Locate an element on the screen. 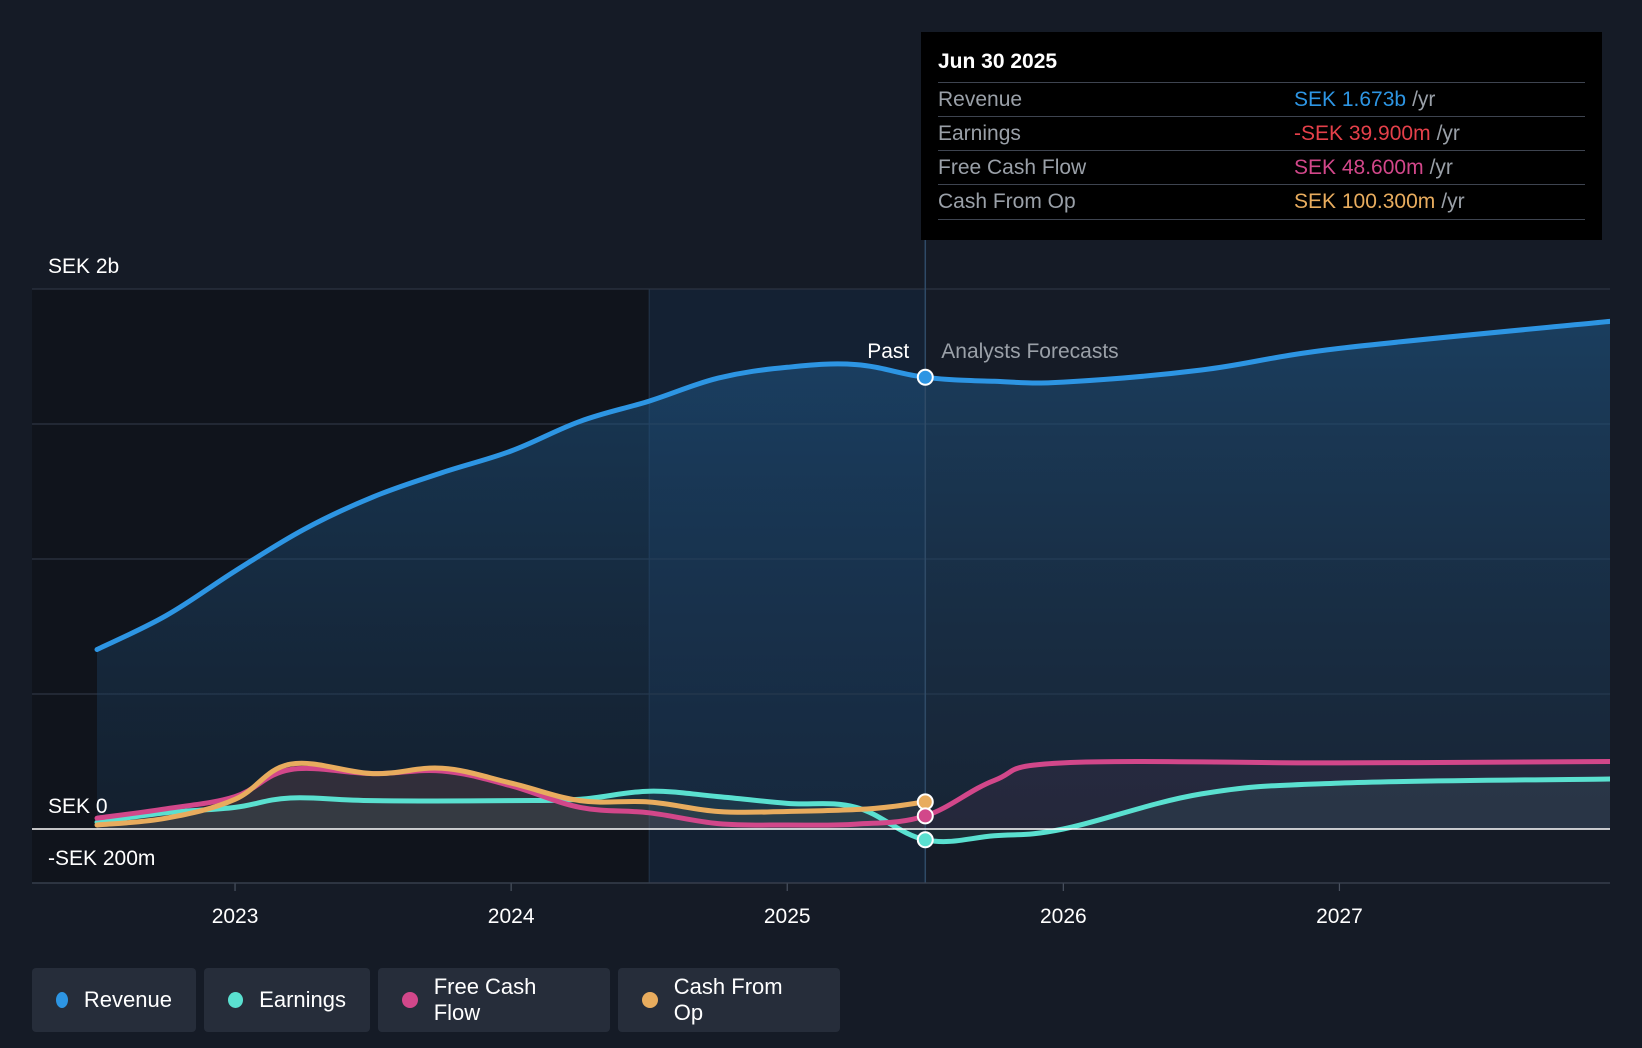 Image resolution: width=1642 pixels, height=1048 pixels. y-tick-label: -SEK 200m is located at coordinates (101, 858).